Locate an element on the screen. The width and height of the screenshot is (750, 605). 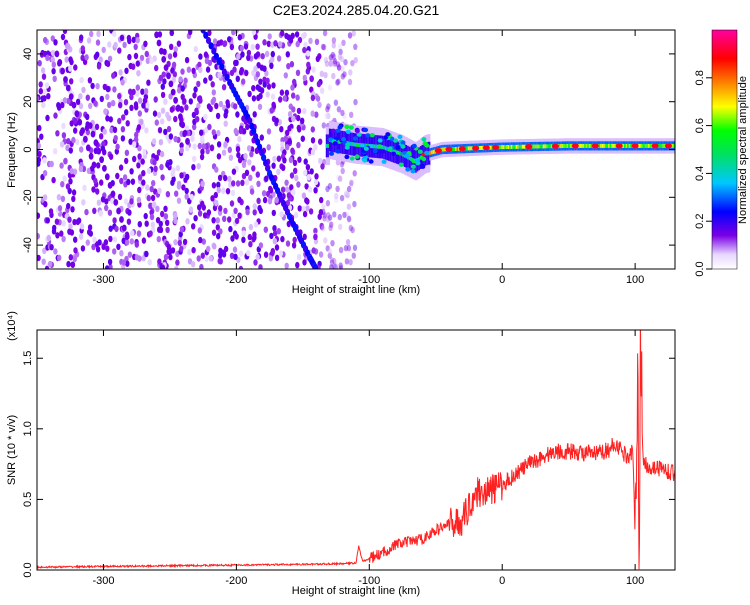
band-peak is located at coordinates (438, 151).